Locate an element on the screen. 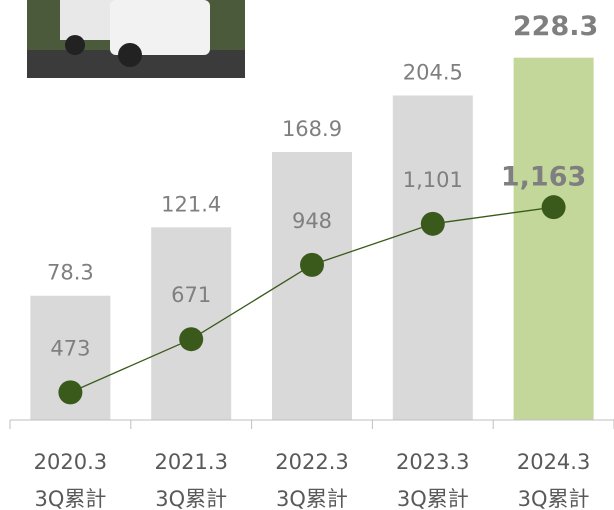  bar-value-label: 204.5 is located at coordinates (433, 72).